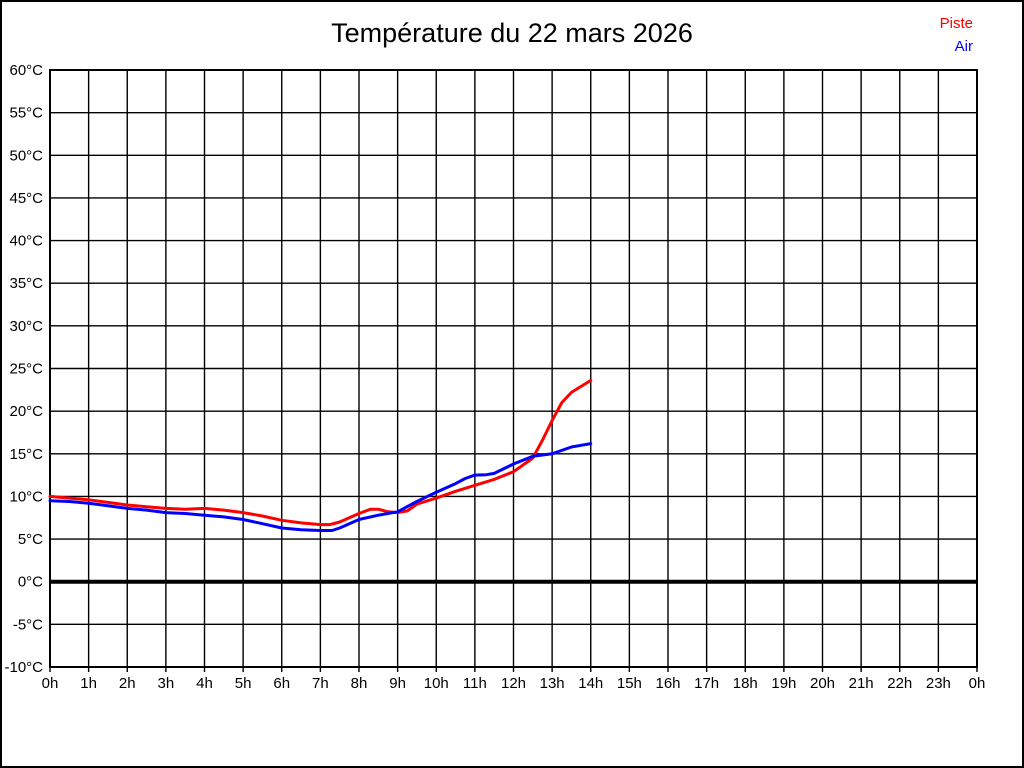 This screenshot has height=768, width=1024. I want to click on series-line-piste, so click(320, 452).